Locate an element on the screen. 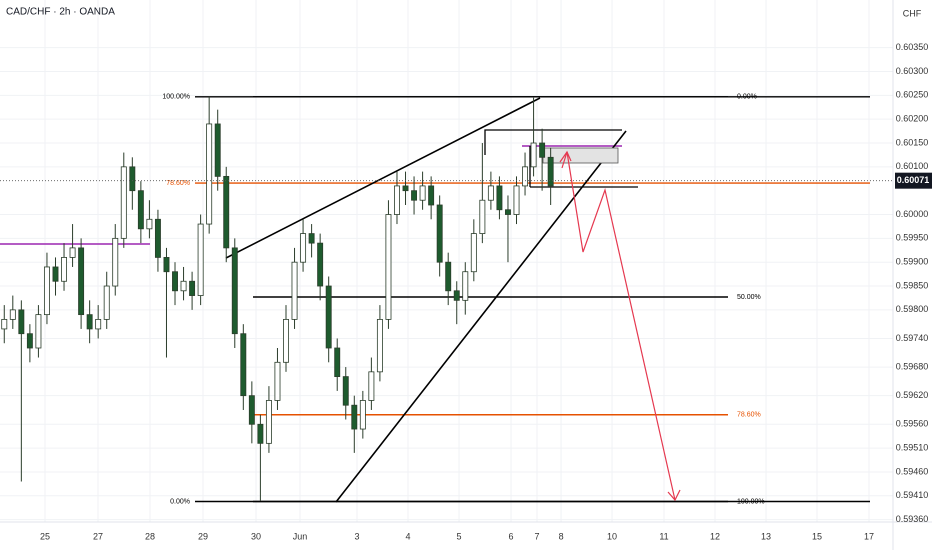 The height and width of the screenshot is (550, 932). y-tick-label: 0.59900 is located at coordinates (912, 262).